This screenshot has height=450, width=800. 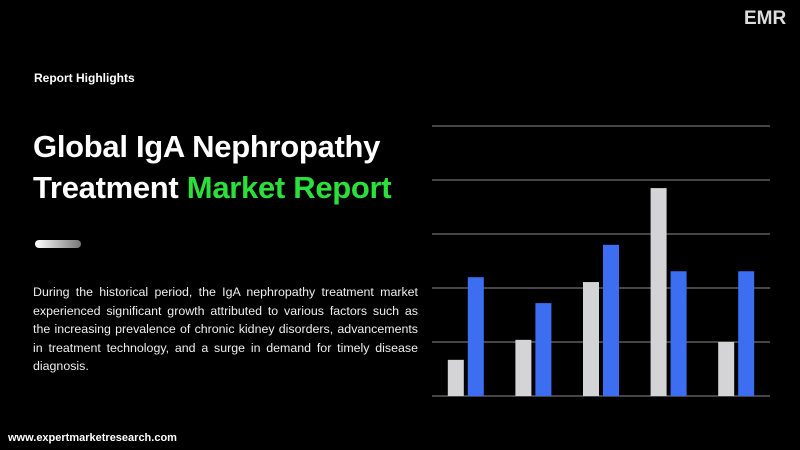 I want to click on title-line: Treatment, so click(x=106, y=187).